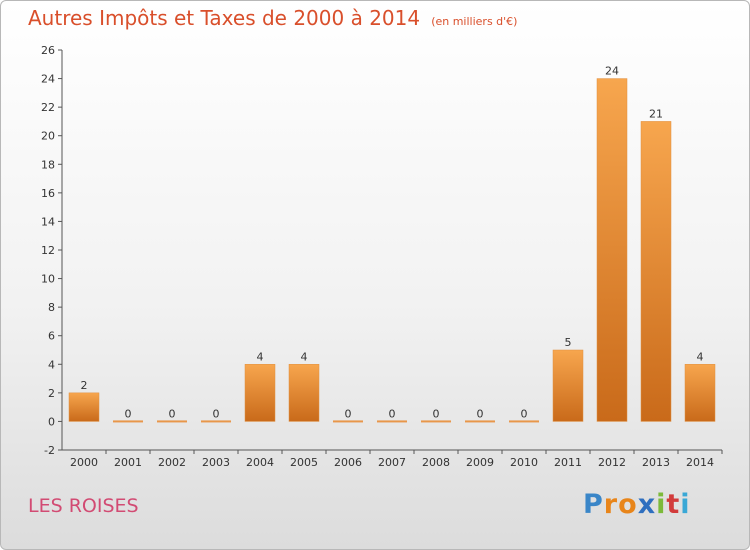 This screenshot has height=550, width=750. Describe the element at coordinates (392, 462) in the screenshot. I see `x-tick-label: 2007` at that location.